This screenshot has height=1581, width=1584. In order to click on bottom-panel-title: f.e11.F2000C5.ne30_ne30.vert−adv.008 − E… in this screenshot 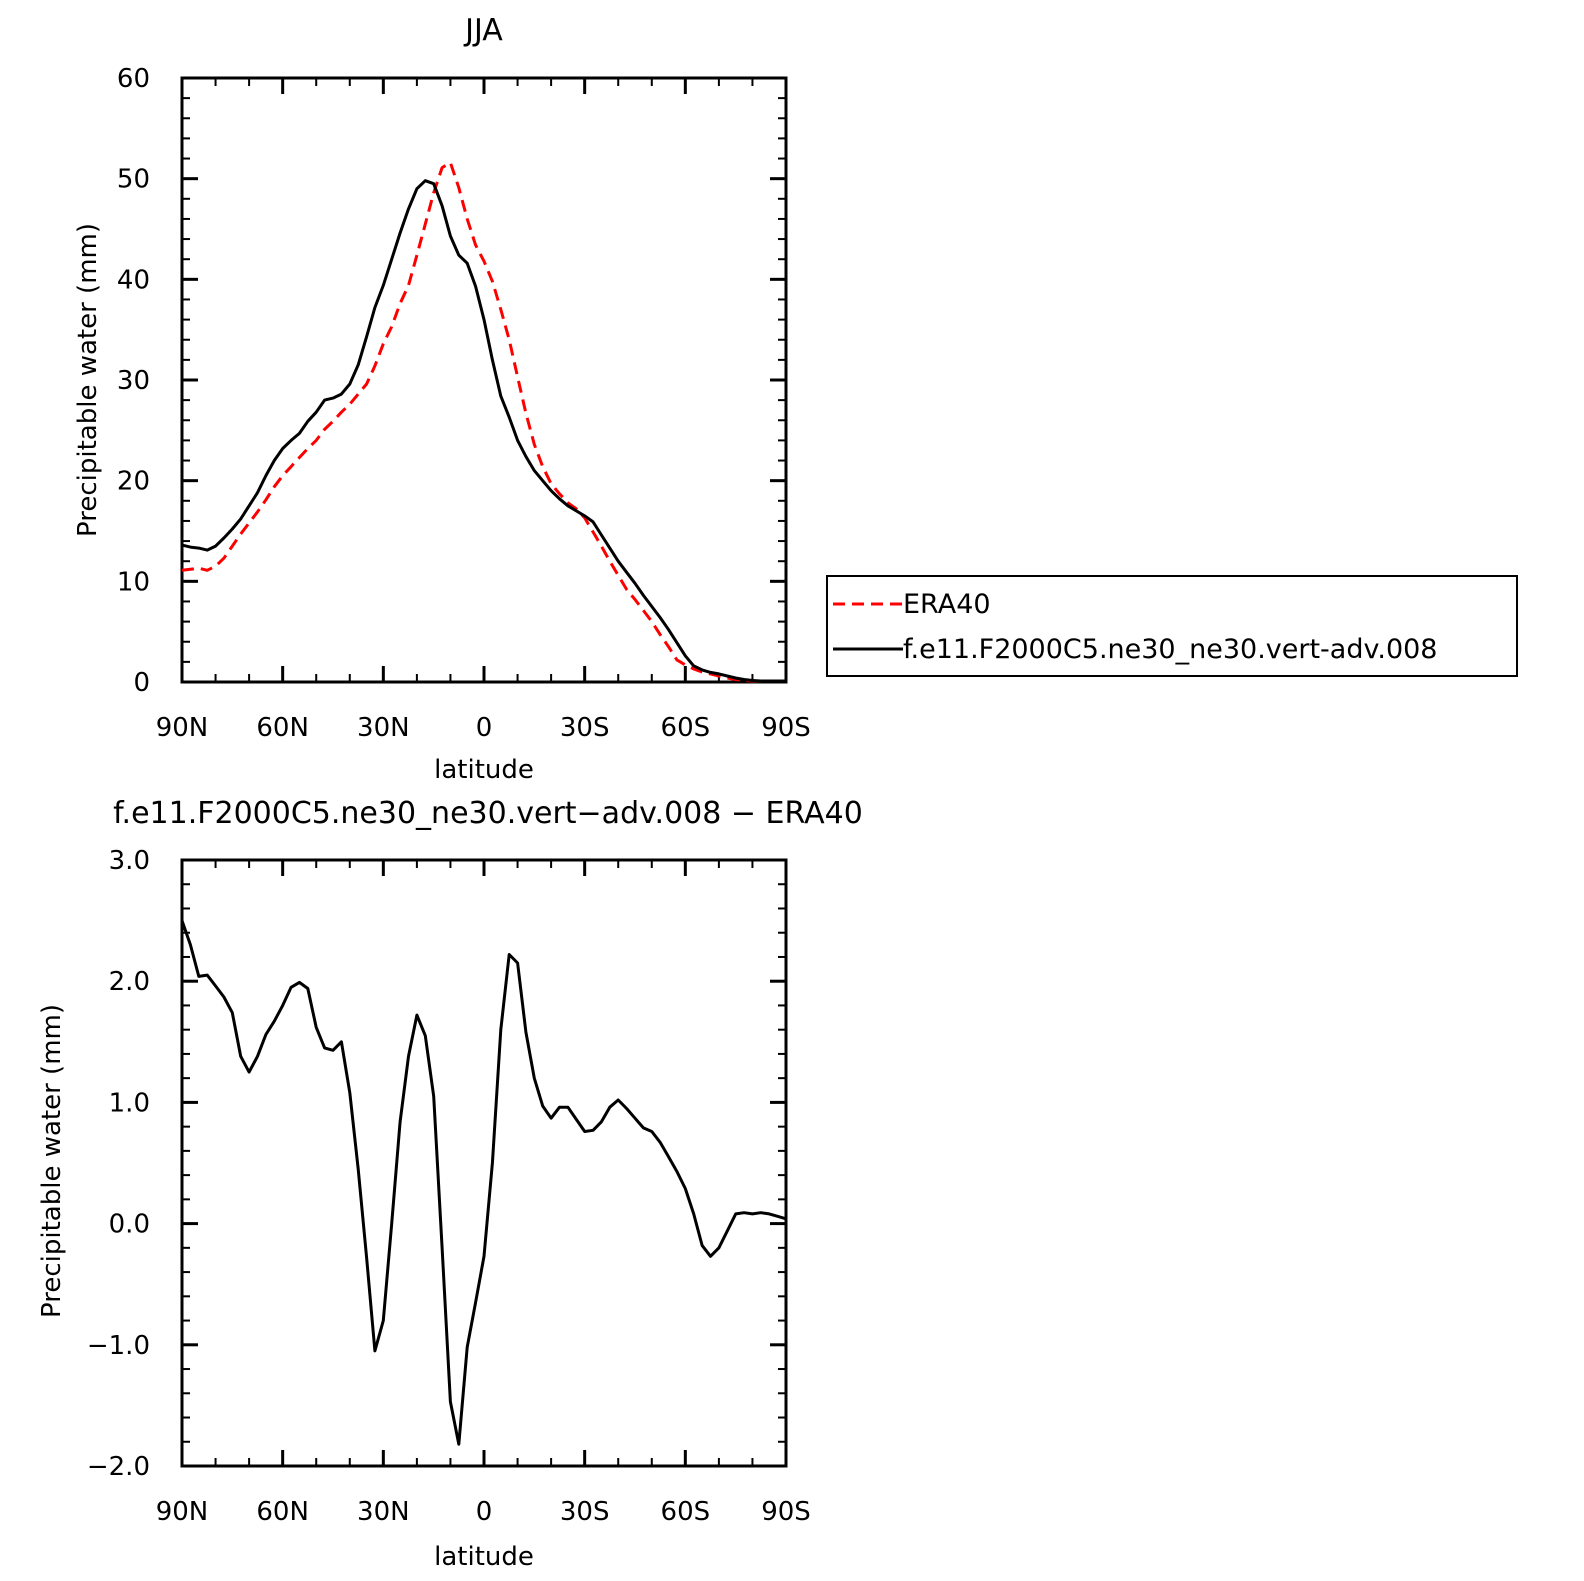, I will do `click(488, 813)`.